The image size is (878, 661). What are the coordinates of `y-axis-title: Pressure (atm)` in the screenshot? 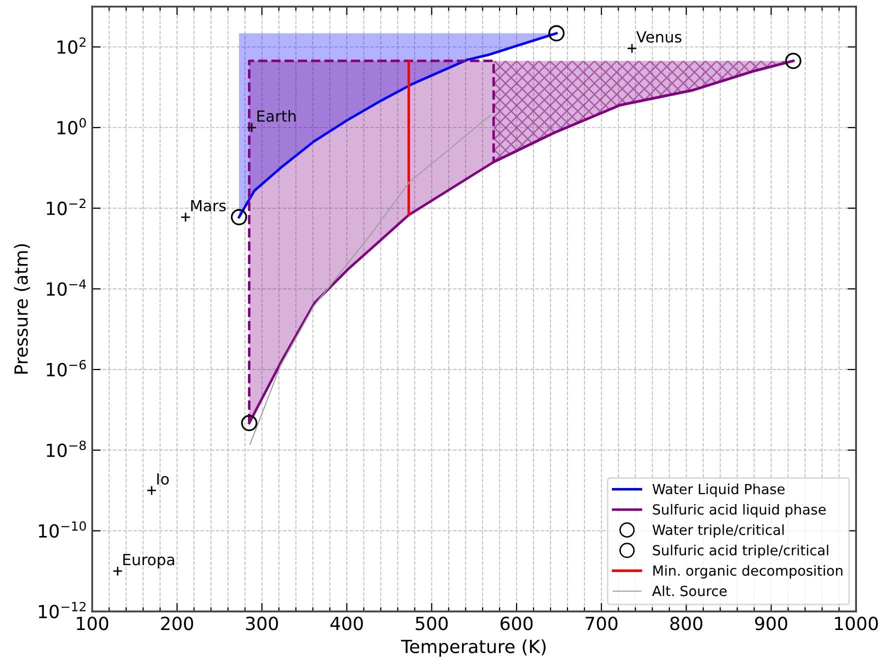 It's located at (22, 309).